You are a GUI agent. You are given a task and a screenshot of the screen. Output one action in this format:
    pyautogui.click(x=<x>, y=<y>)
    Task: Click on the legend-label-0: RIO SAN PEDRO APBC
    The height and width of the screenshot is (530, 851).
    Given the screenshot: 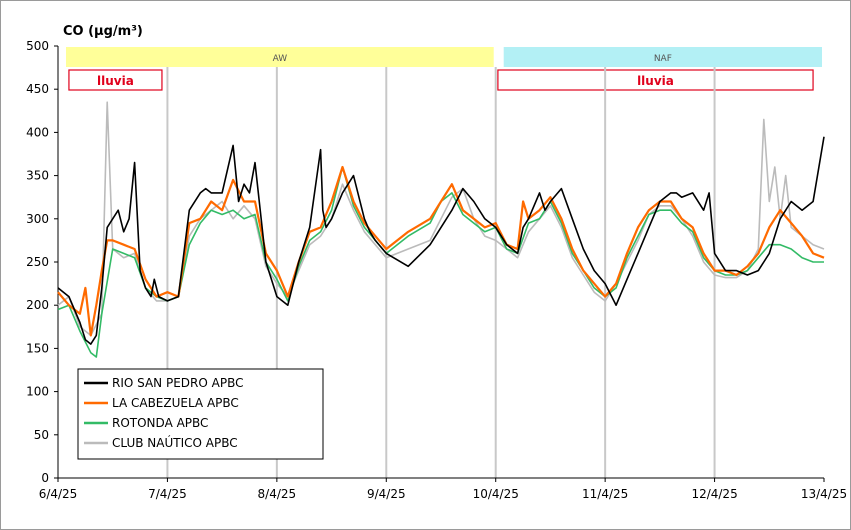 What is the action you would take?
    pyautogui.click(x=177, y=383)
    